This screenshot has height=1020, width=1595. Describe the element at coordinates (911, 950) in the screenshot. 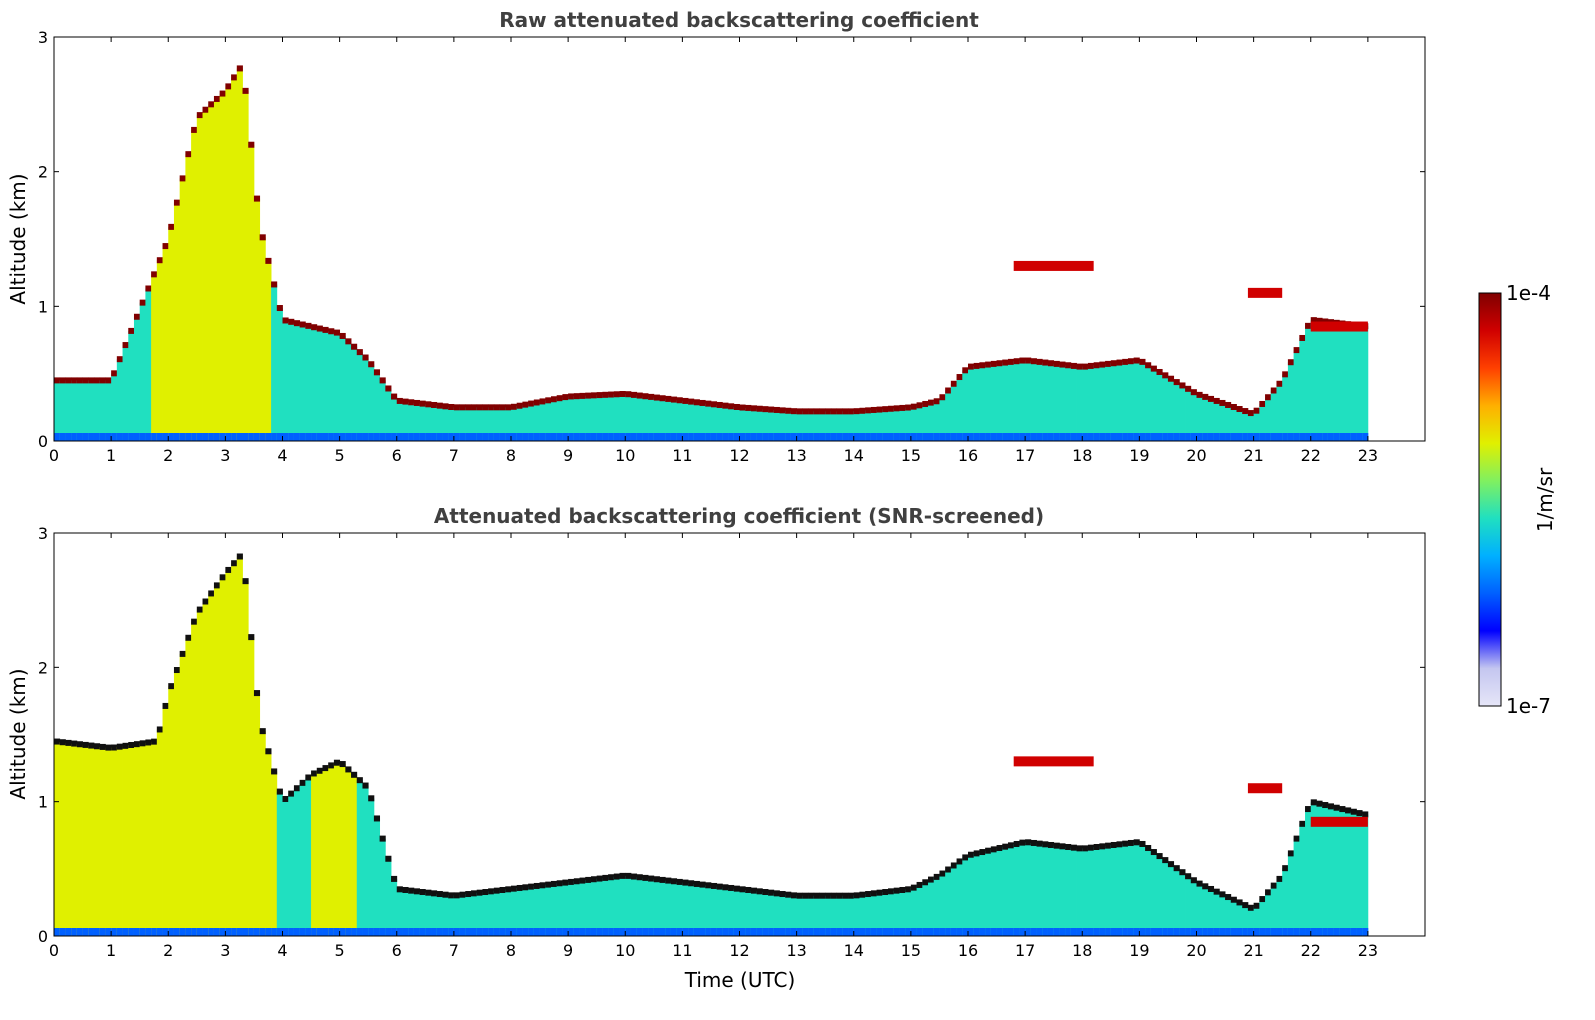

I see `x-tick-label: 15` at that location.